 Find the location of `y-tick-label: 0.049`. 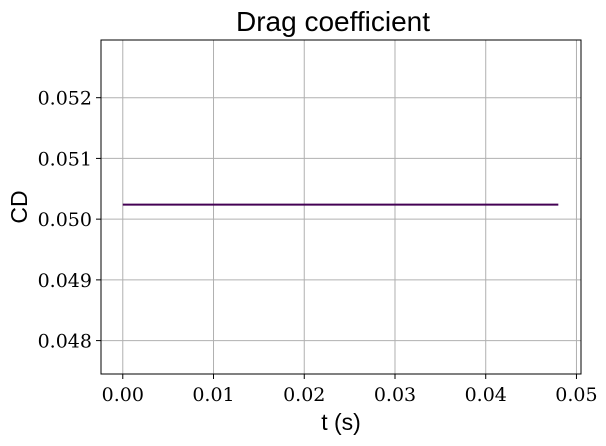

y-tick-label: 0.049 is located at coordinates (65, 281).